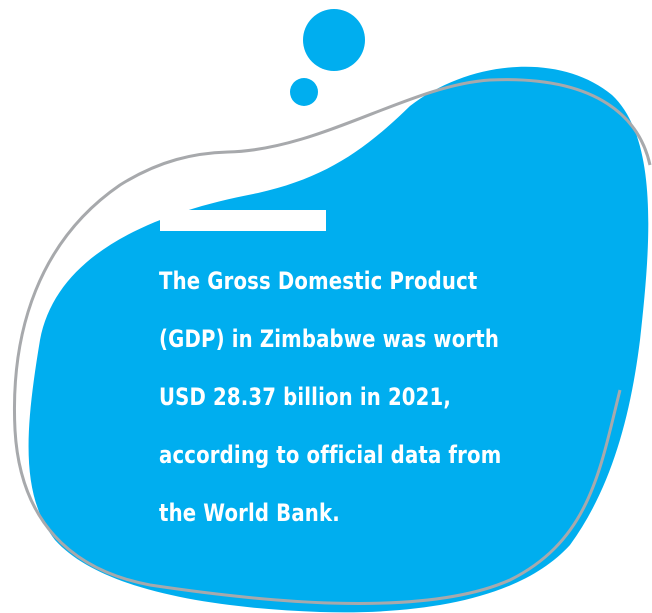 This screenshot has height=613, width=652. What do you see at coordinates (305, 397) in the screenshot?
I see `fact-line: USD 28.37 billion in 2021,` at bounding box center [305, 397].